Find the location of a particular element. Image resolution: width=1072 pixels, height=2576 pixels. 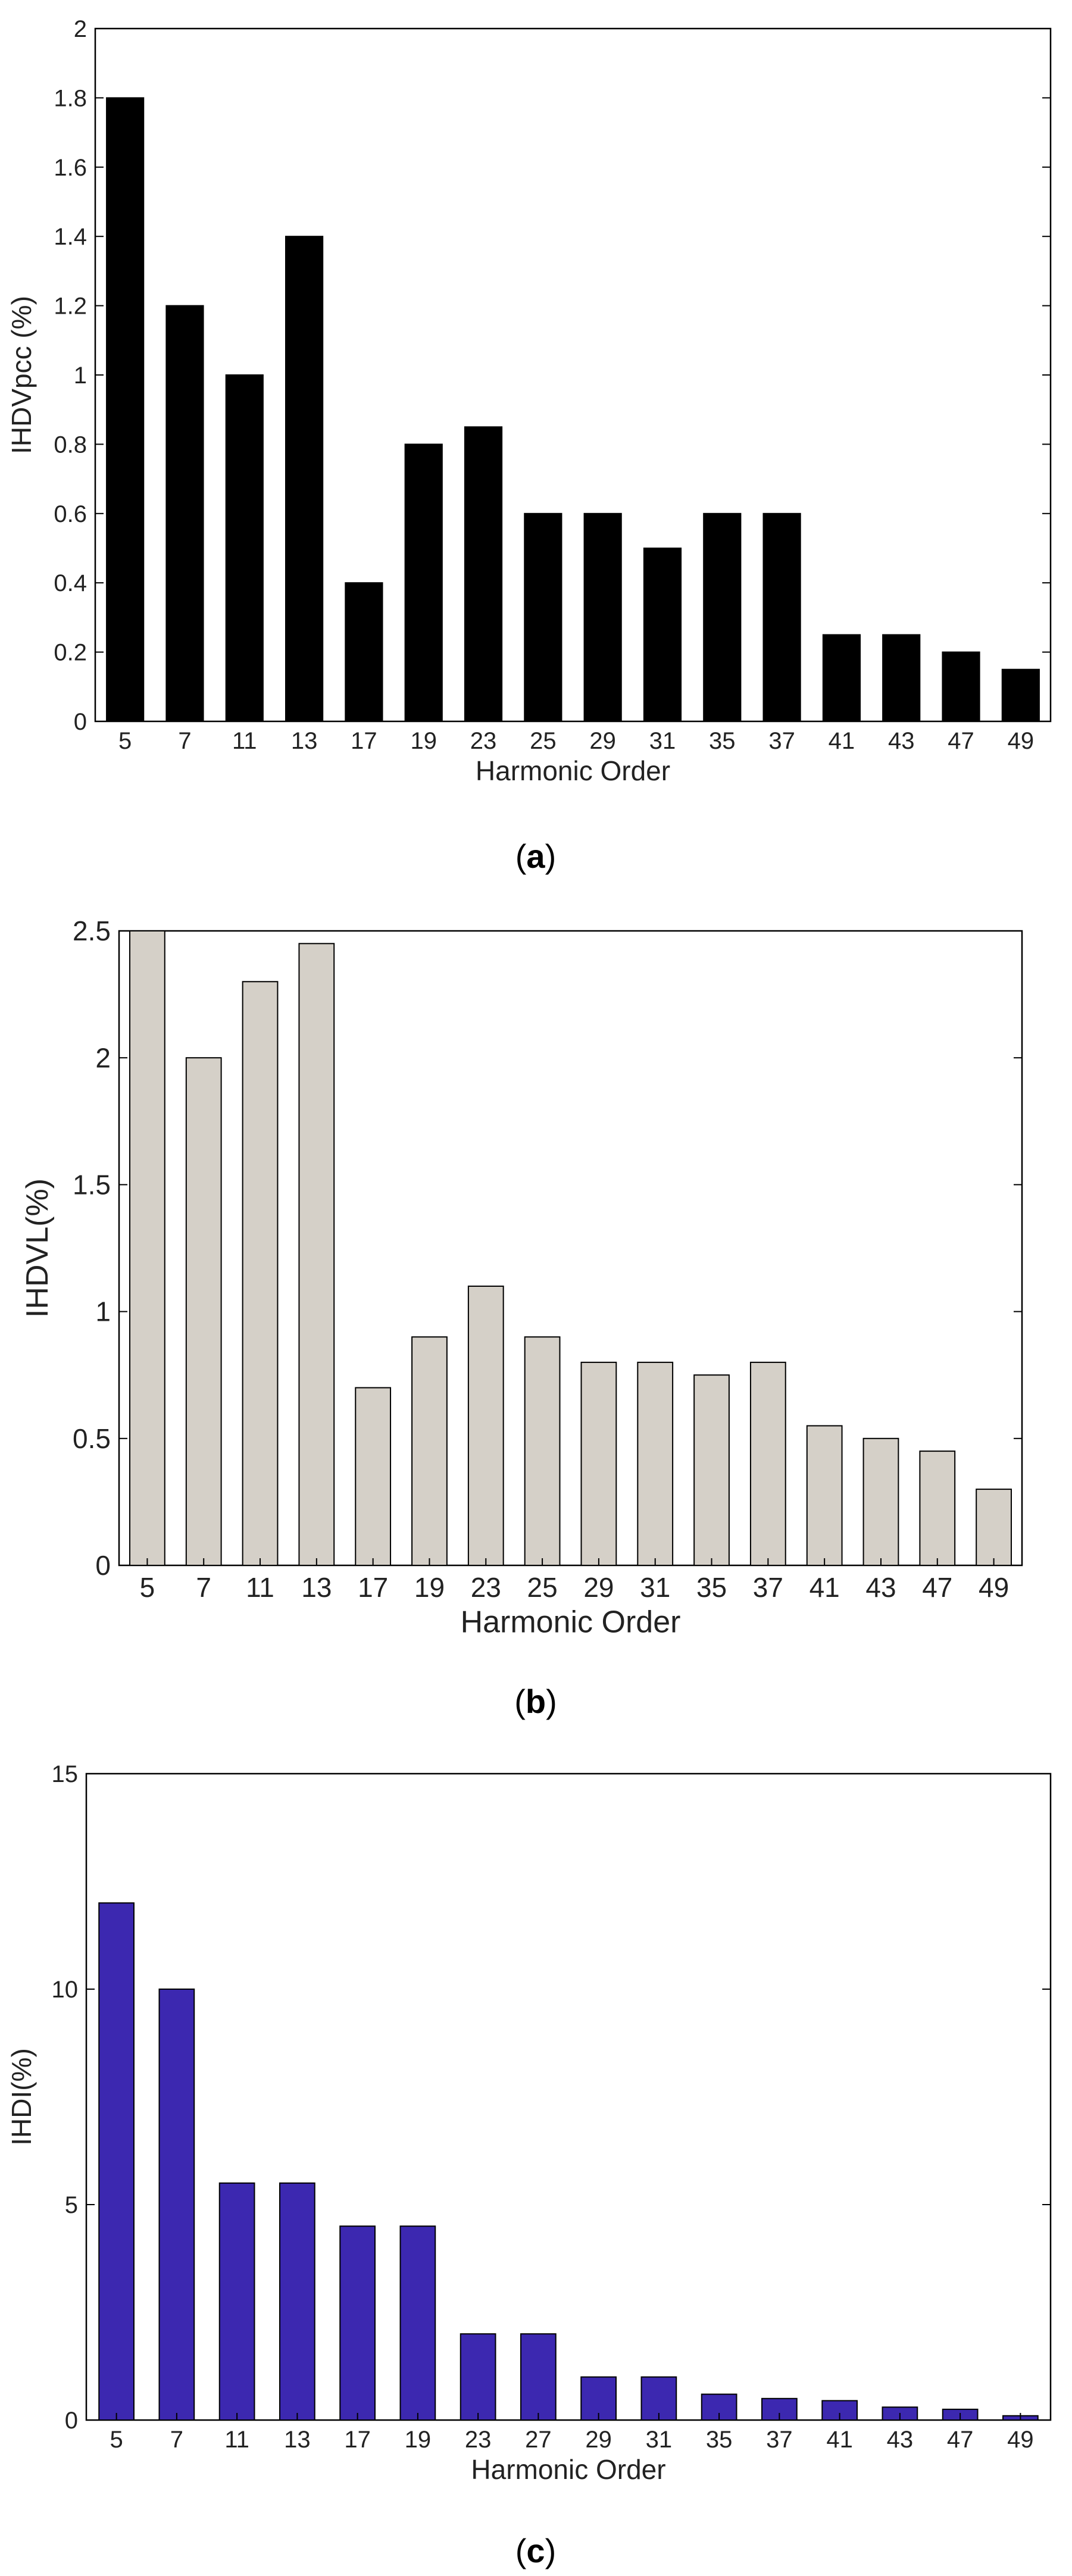

caption-a: (a) is located at coordinates (536, 856).